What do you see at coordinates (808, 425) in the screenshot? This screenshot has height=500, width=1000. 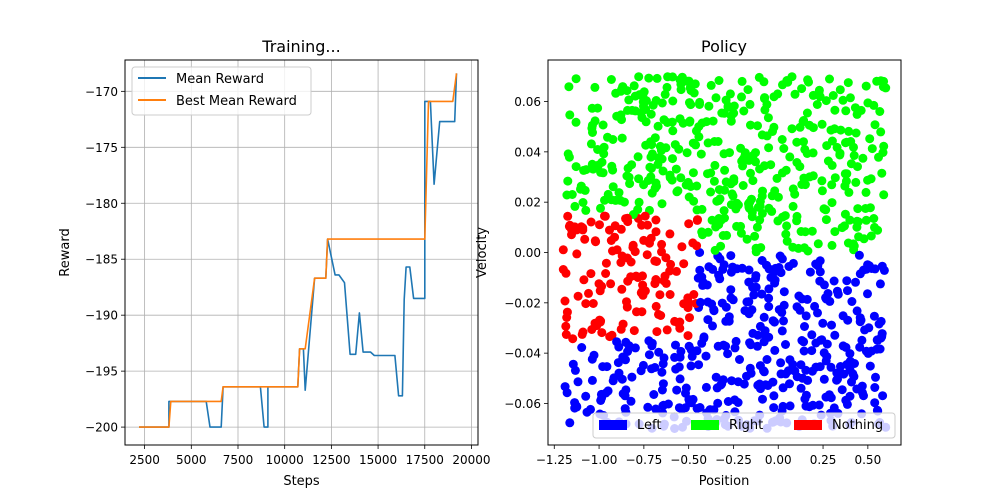 I see `legend-swatch-nothing` at bounding box center [808, 425].